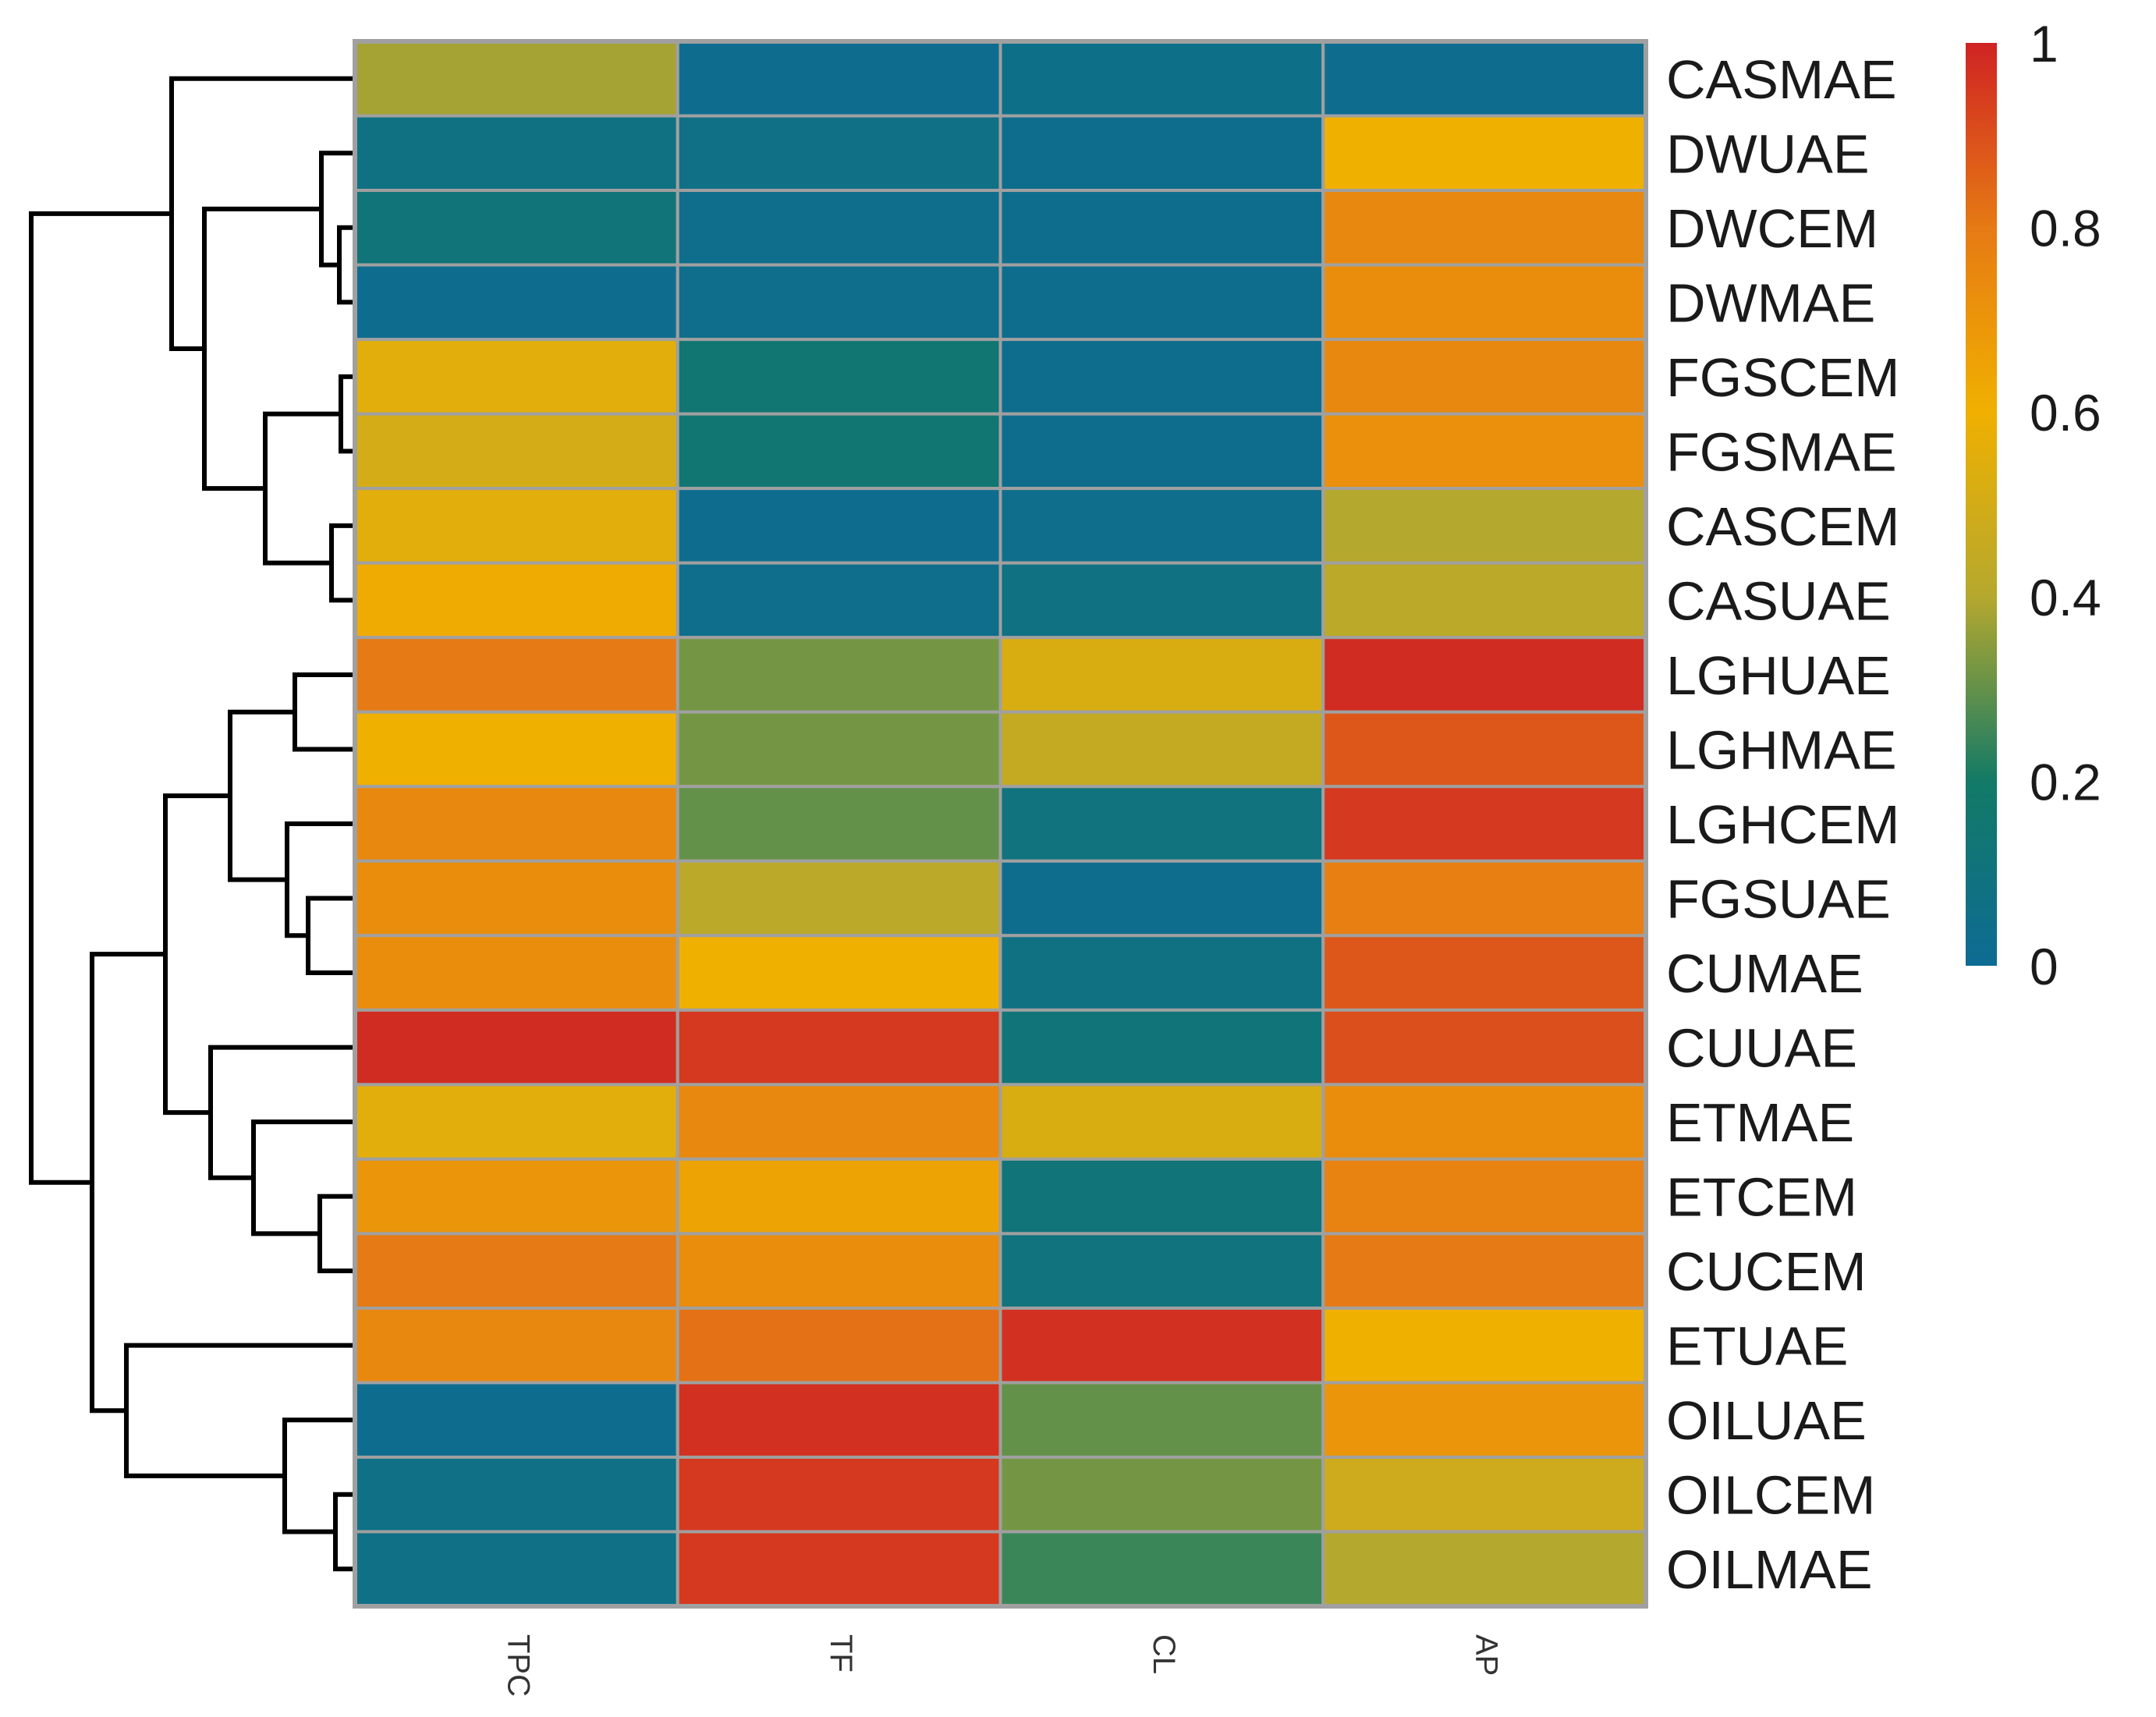 The width and height of the screenshot is (2156, 1717). Describe the element at coordinates (516, 79) in the screenshot. I see `heatmap-cell-casmae-tpc` at that location.